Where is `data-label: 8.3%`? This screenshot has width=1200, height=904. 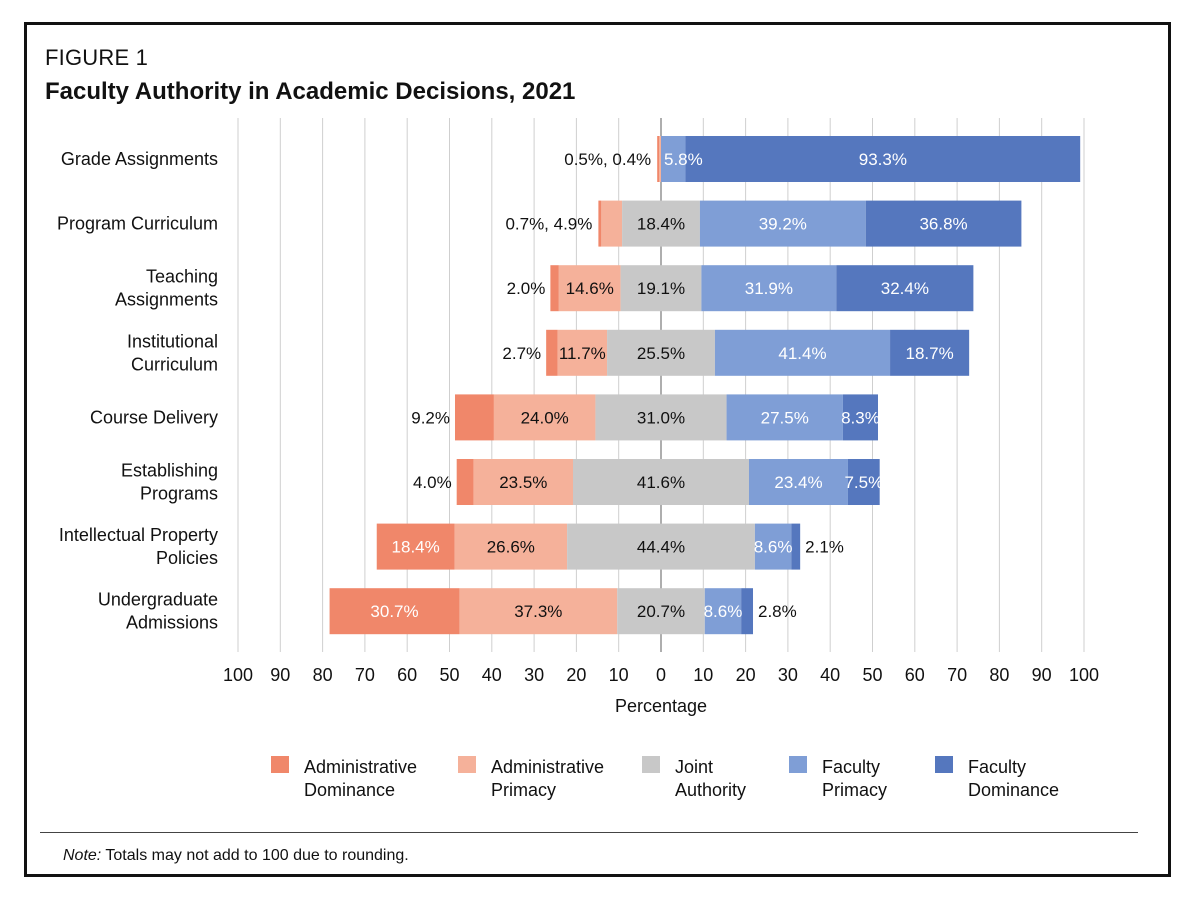
data-label: 8.3% is located at coordinates (860, 417).